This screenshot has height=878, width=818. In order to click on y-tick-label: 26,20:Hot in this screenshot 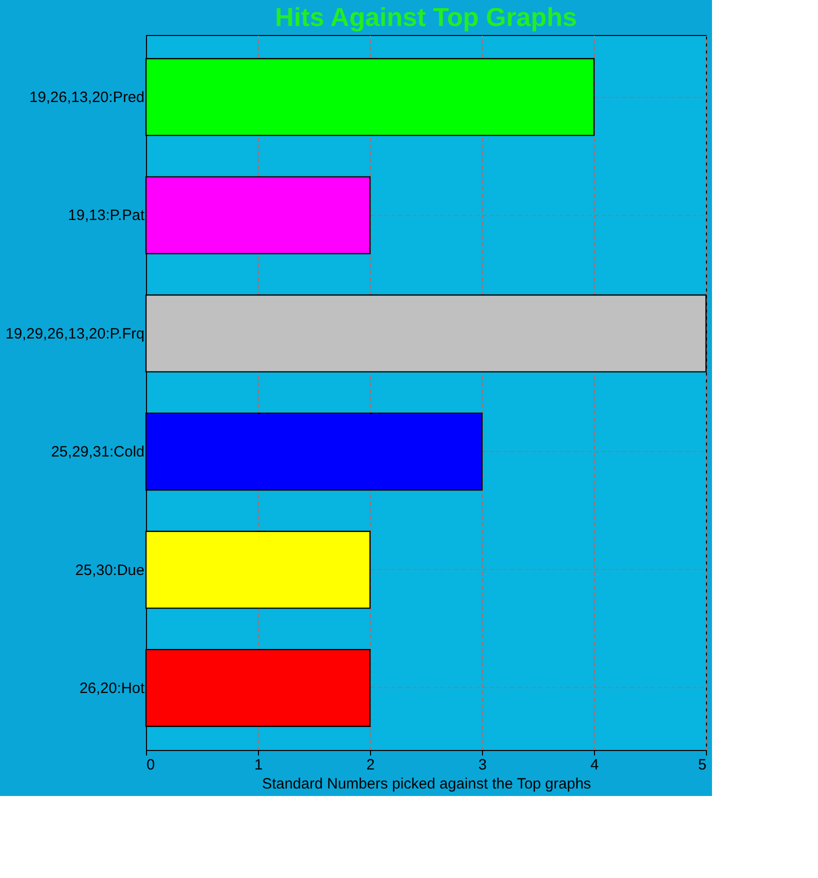, I will do `click(112, 688)`.